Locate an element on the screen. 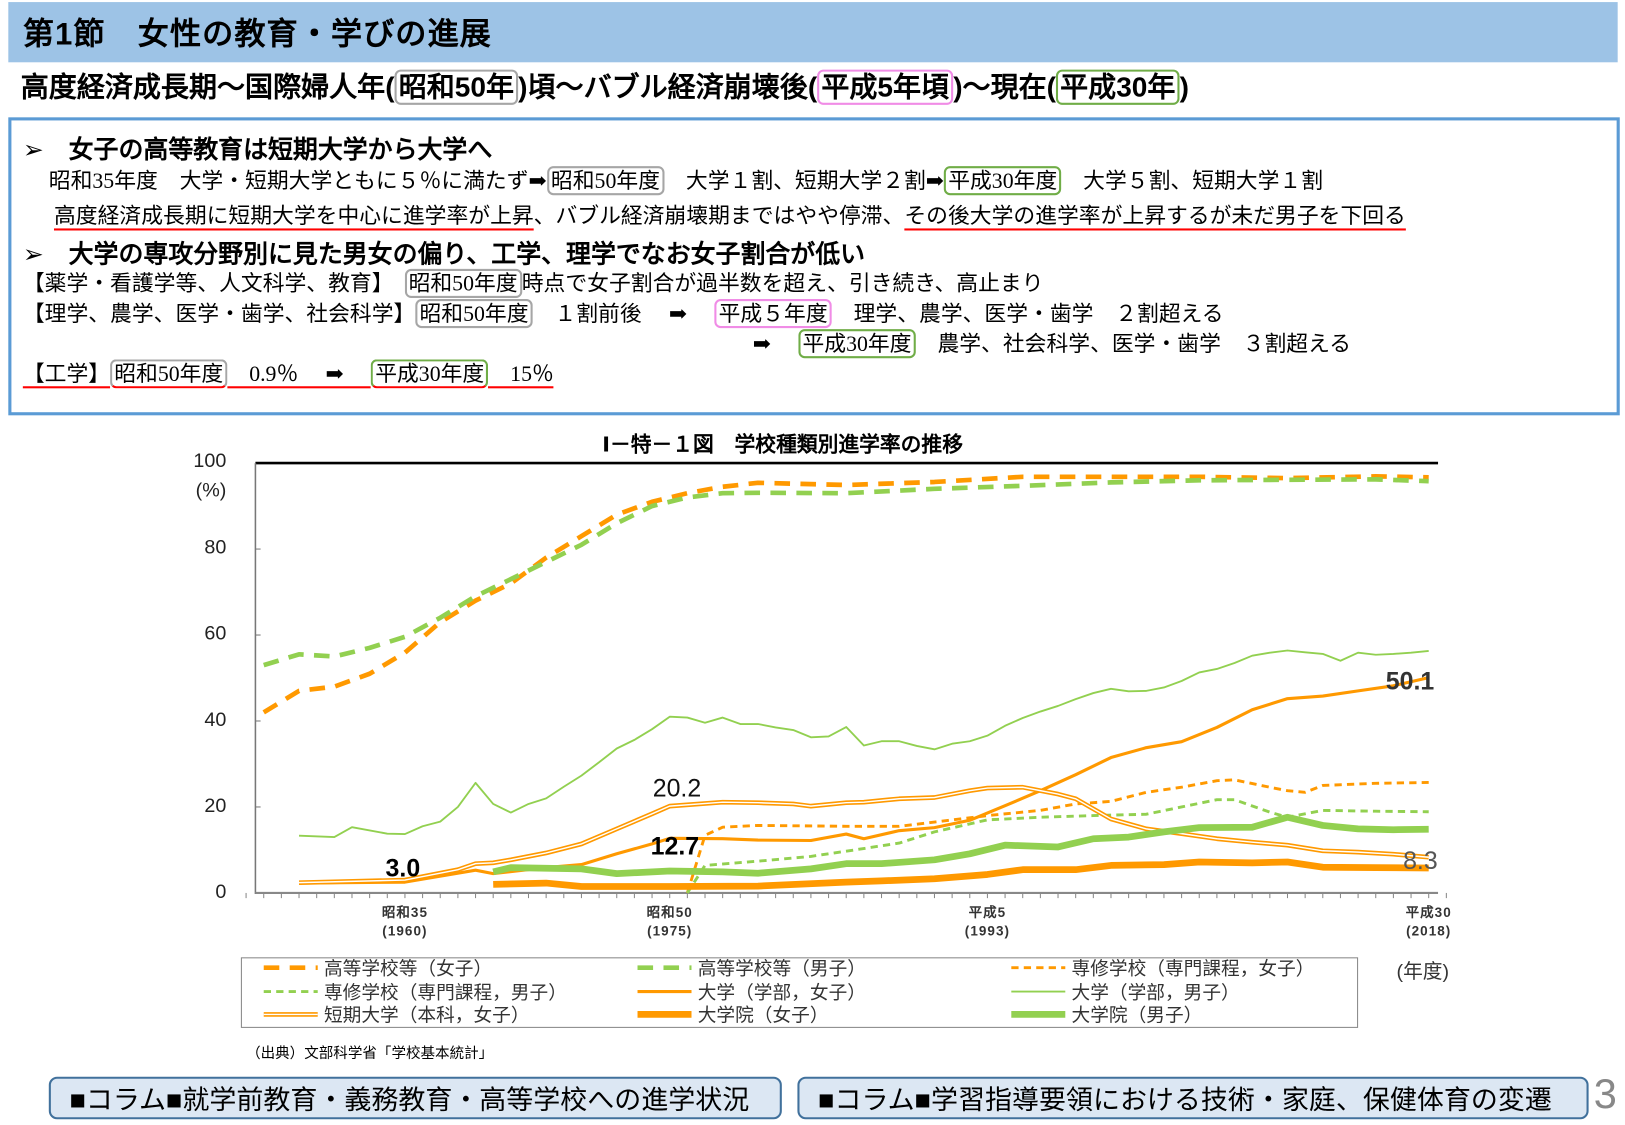 The height and width of the screenshot is (1125, 1625). legend-item: 大学（学部，男子） is located at coordinates (1124, 991).